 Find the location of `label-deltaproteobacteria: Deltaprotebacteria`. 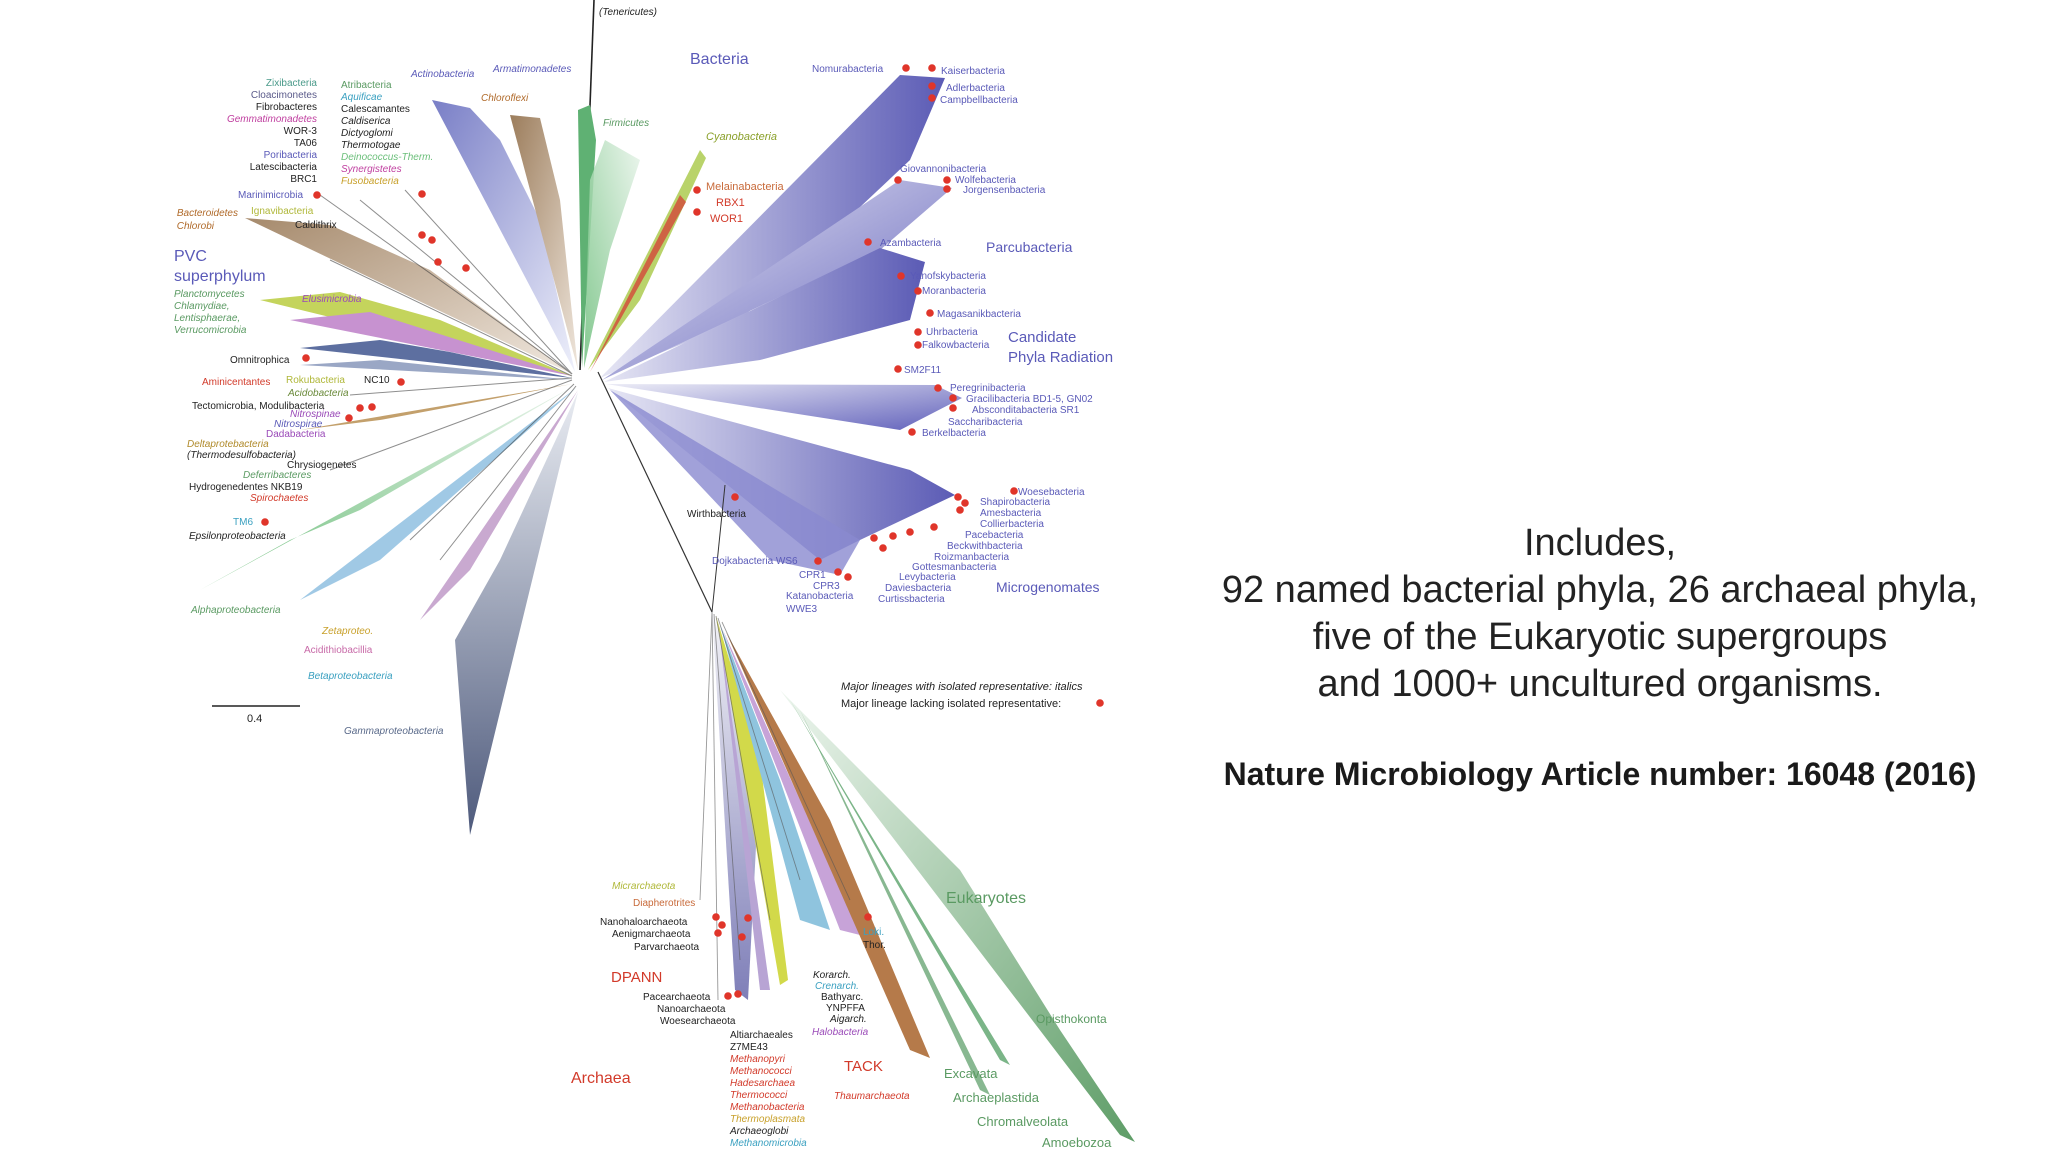

label-deltaproteobacteria: Deltaprotebacteria is located at coordinates (228, 444).